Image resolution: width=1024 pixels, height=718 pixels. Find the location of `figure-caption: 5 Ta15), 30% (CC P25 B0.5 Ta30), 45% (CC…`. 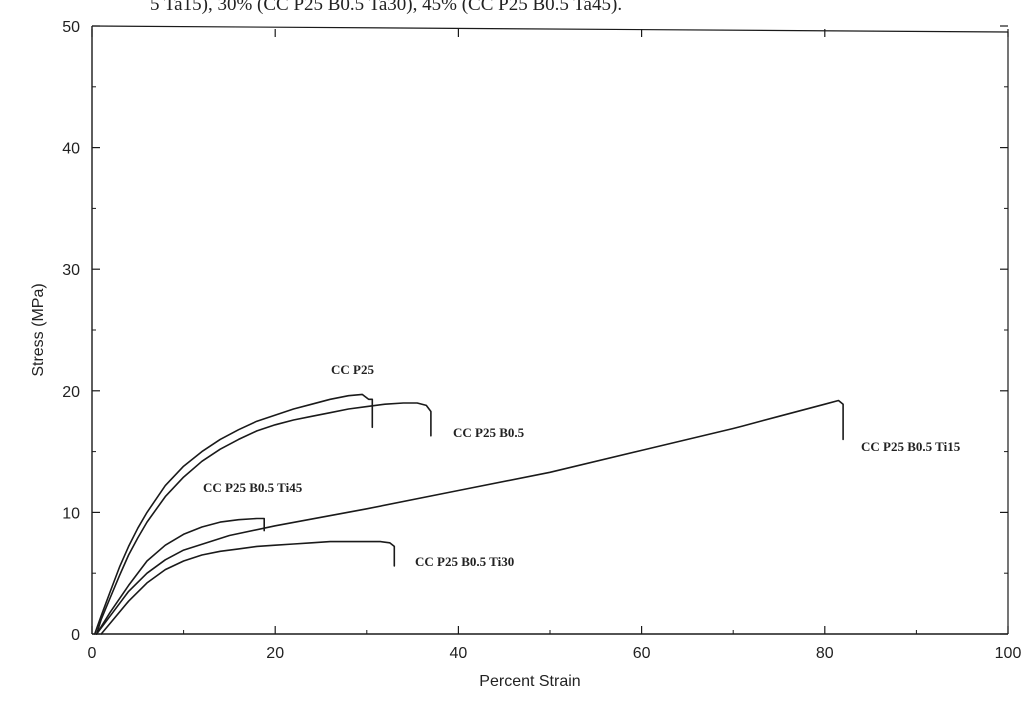

figure-caption: 5 Ta15), 30% (CC P25 B0.5 Ta30), 45% (CC… is located at coordinates (386, 7).